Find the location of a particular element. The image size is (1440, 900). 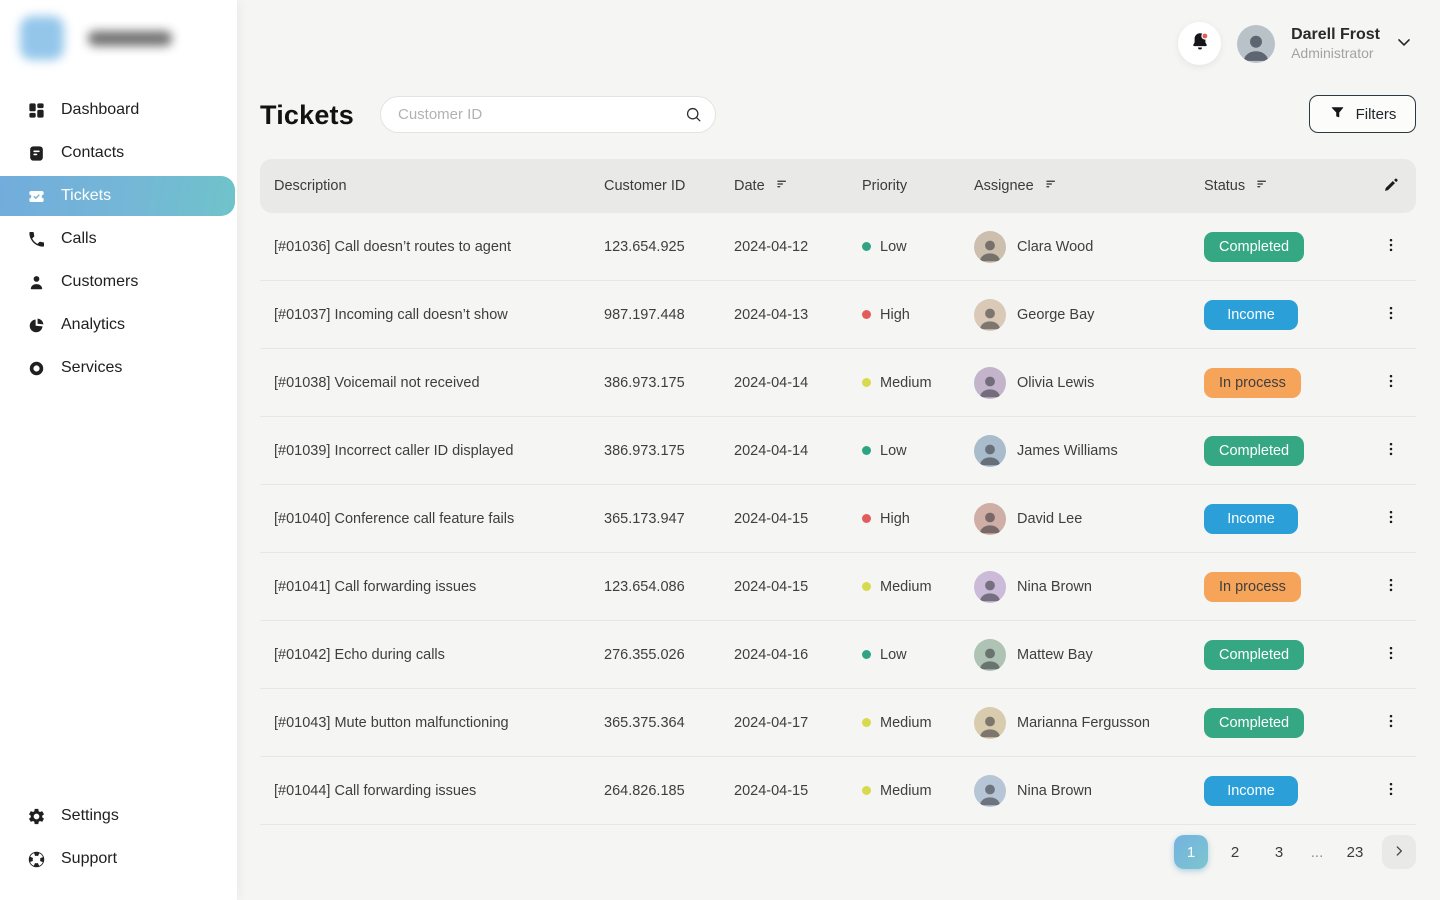

priority-label: Low is located at coordinates (893, 450).